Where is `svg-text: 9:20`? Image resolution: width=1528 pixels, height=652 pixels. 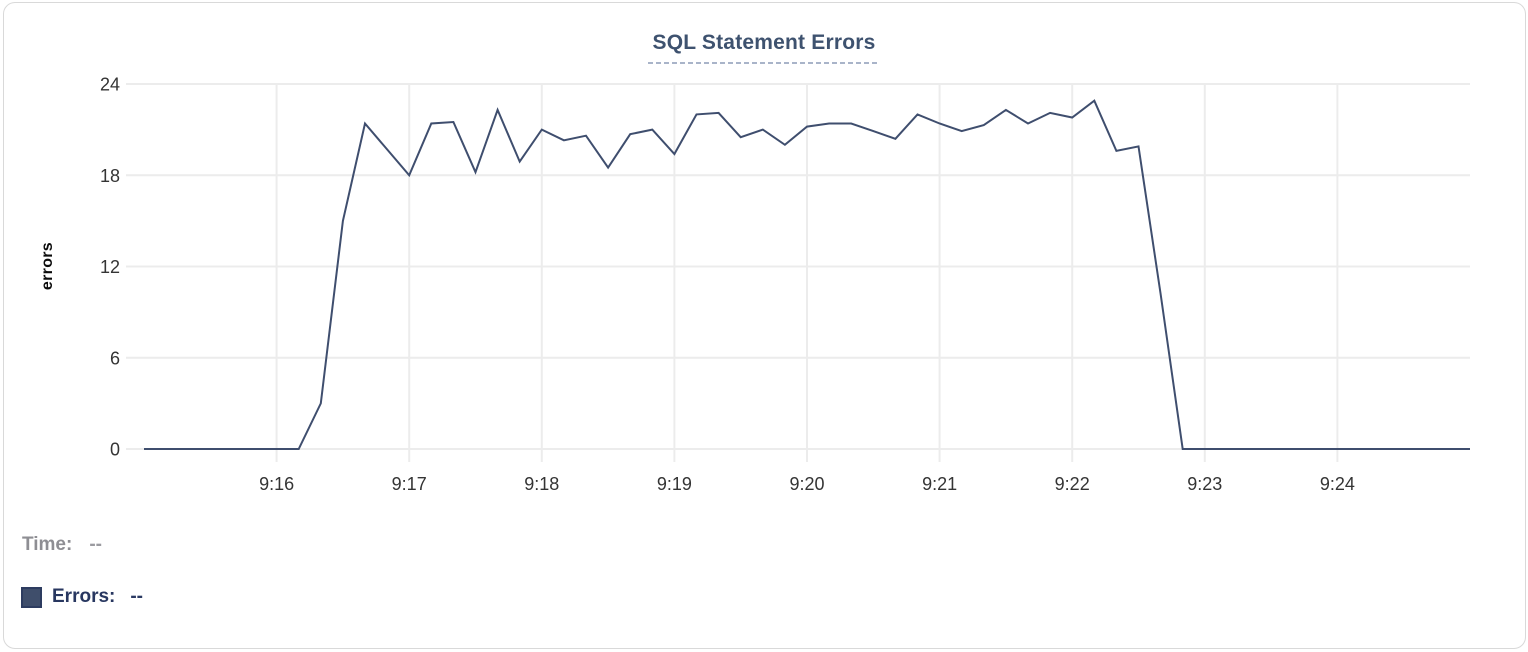 svg-text: 9:20 is located at coordinates (806, 484).